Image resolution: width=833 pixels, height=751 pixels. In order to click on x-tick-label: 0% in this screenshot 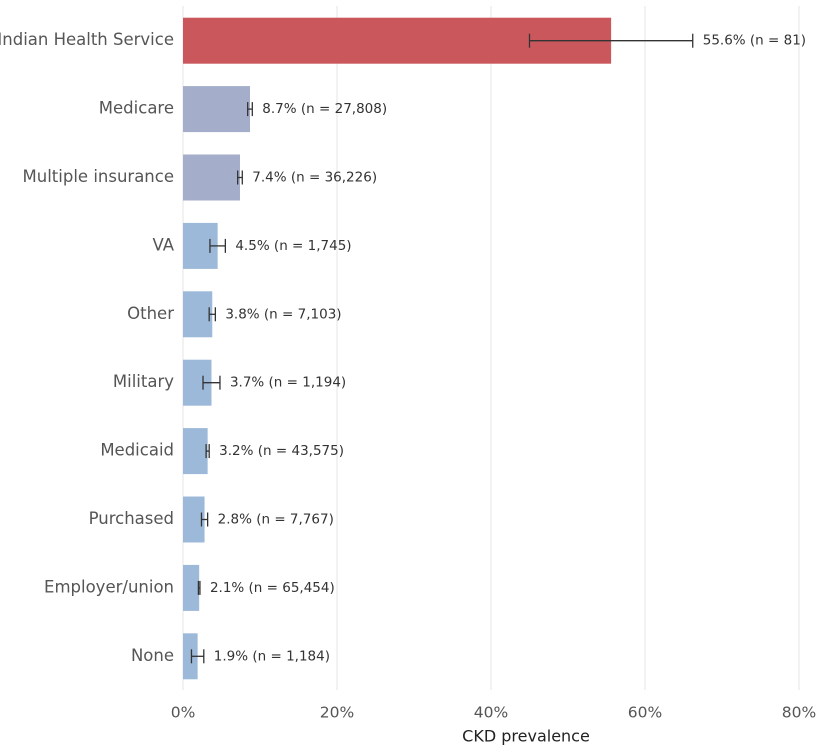, I will do `click(183, 713)`.